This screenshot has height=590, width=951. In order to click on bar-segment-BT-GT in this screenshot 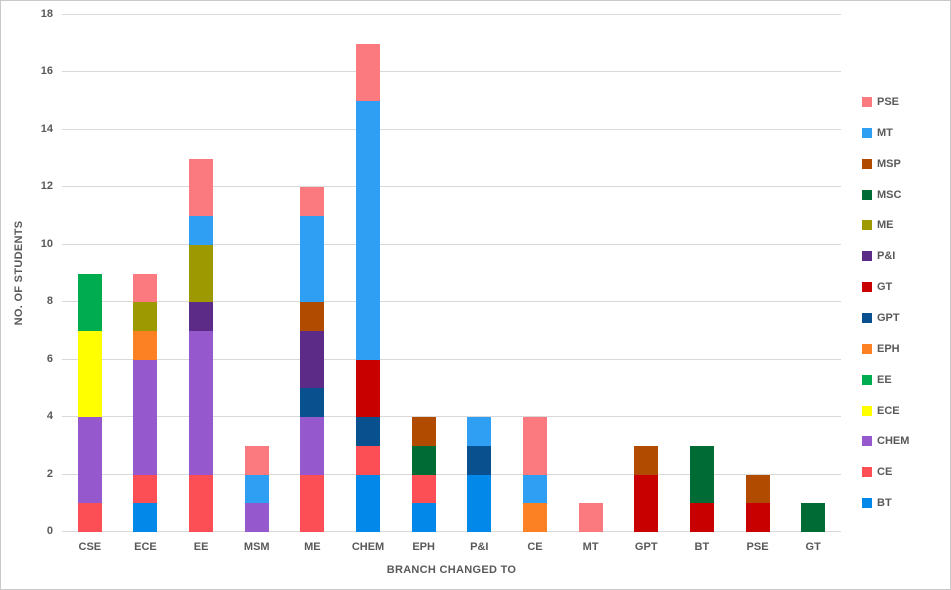, I will do `click(701, 517)`.